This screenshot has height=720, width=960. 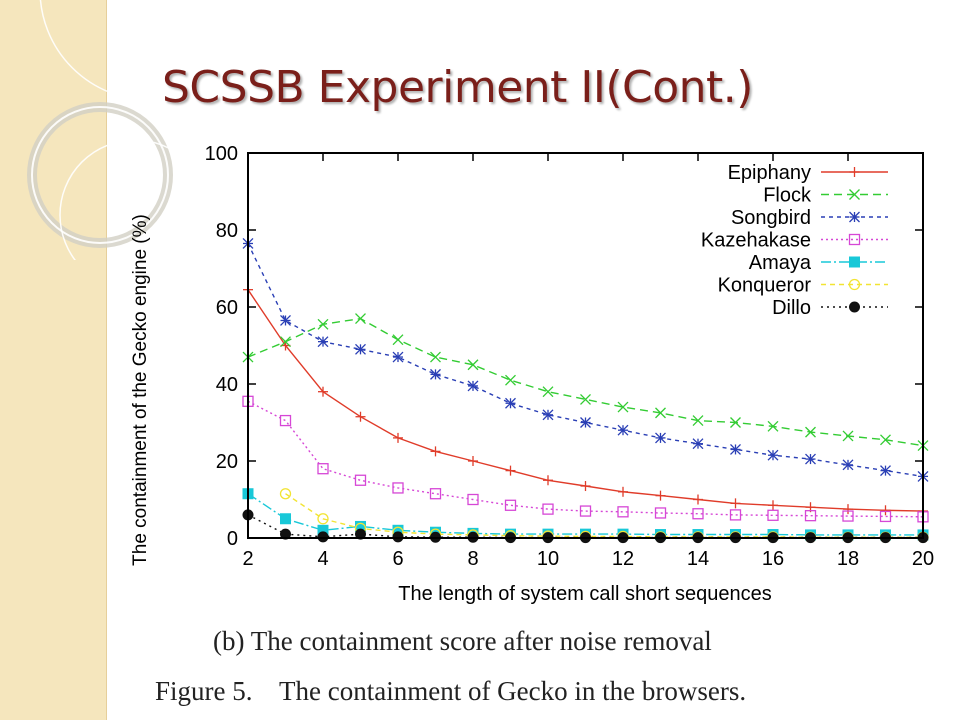 What do you see at coordinates (698, 559) in the screenshot?
I see `x-tick-label: 14` at bounding box center [698, 559].